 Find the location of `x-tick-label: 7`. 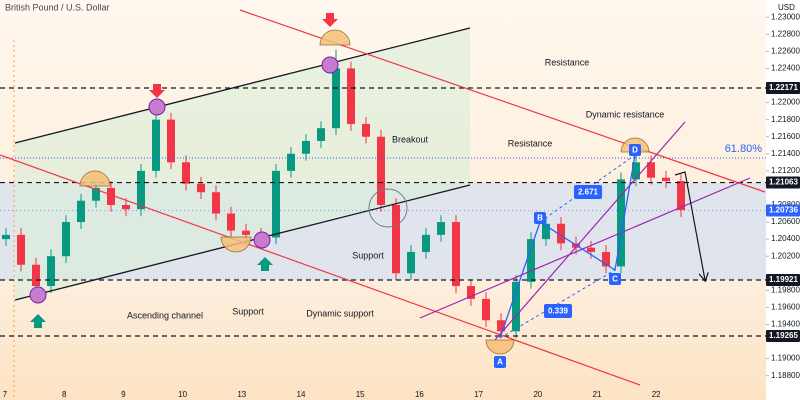

x-tick-label: 7 is located at coordinates (5, 394).